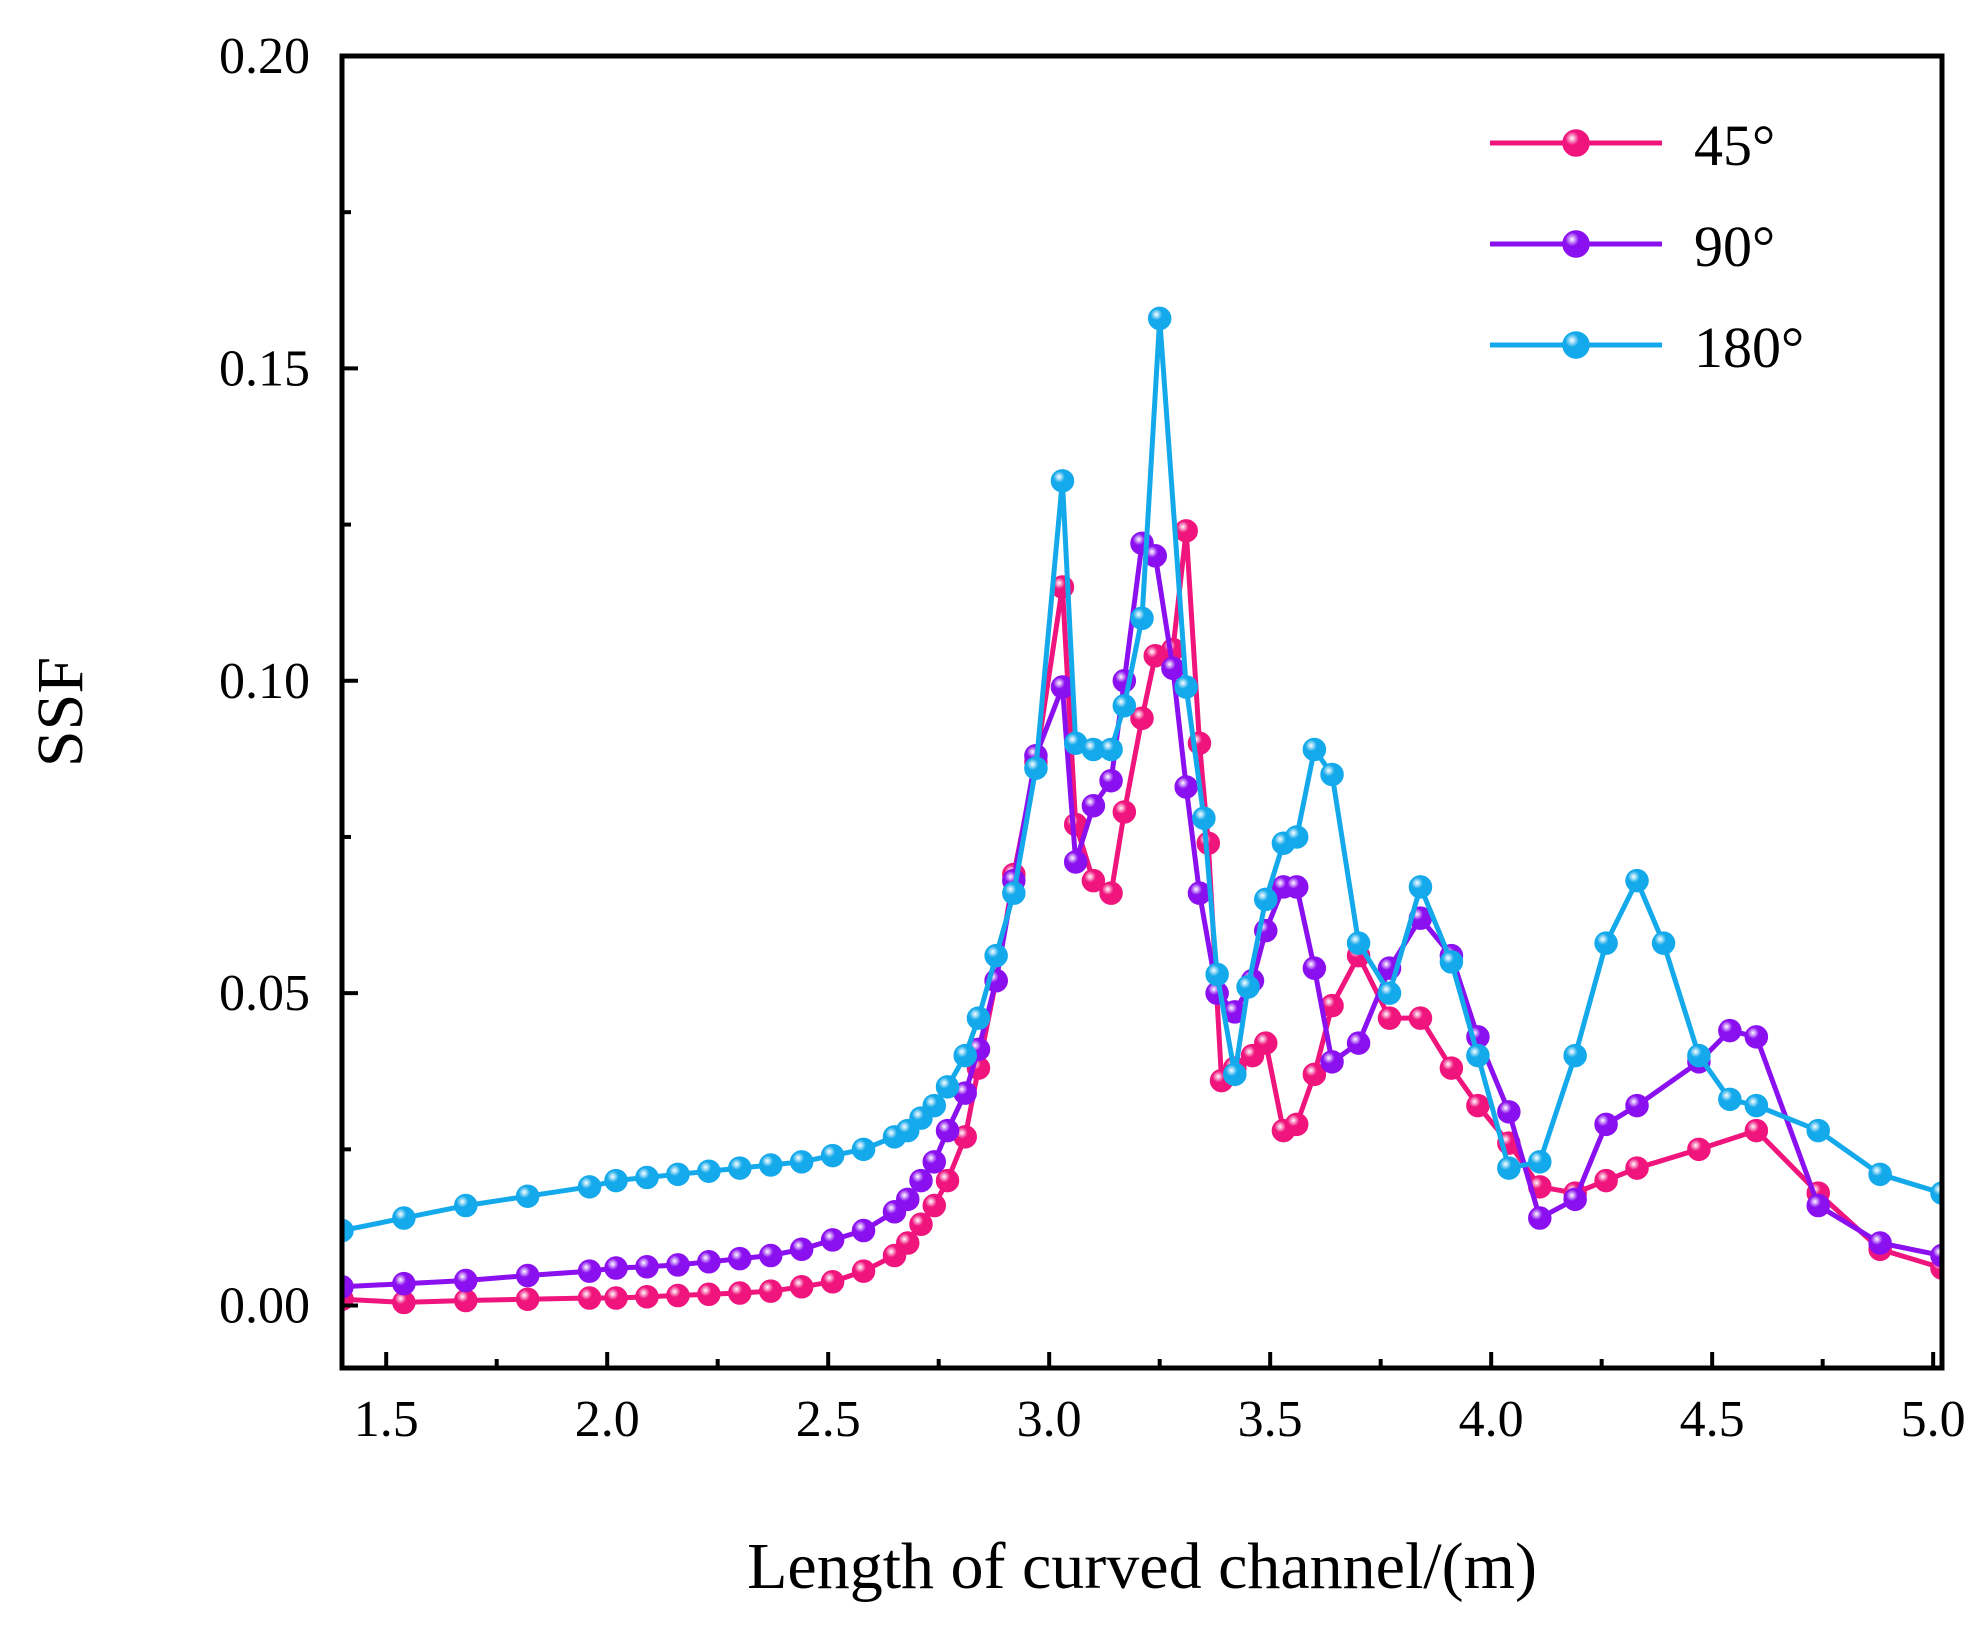  What do you see at coordinates (386, 1419) in the screenshot?
I see `x-tick-label: 1.5` at bounding box center [386, 1419].